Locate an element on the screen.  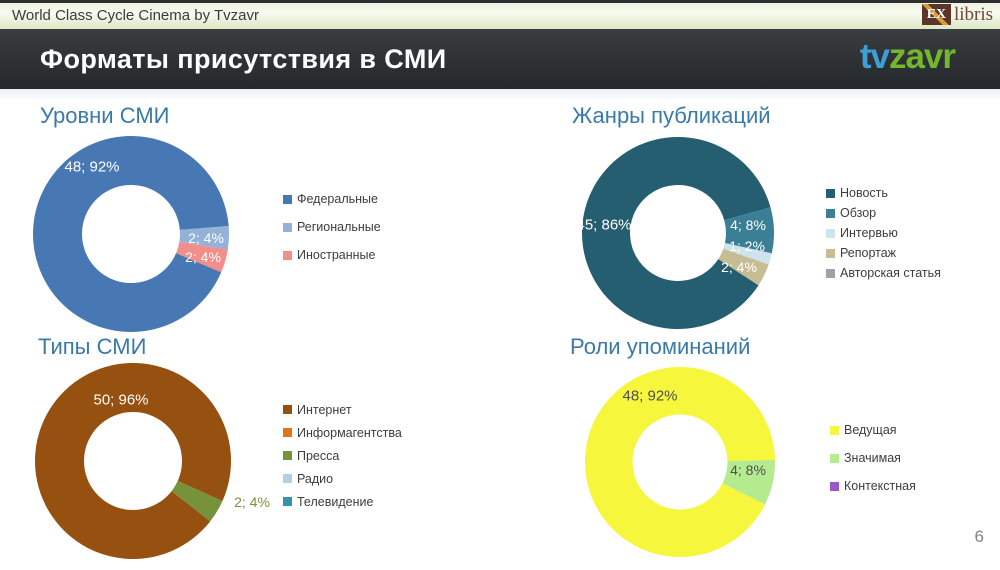
legend-label: Телевидение is located at coordinates (335, 501).